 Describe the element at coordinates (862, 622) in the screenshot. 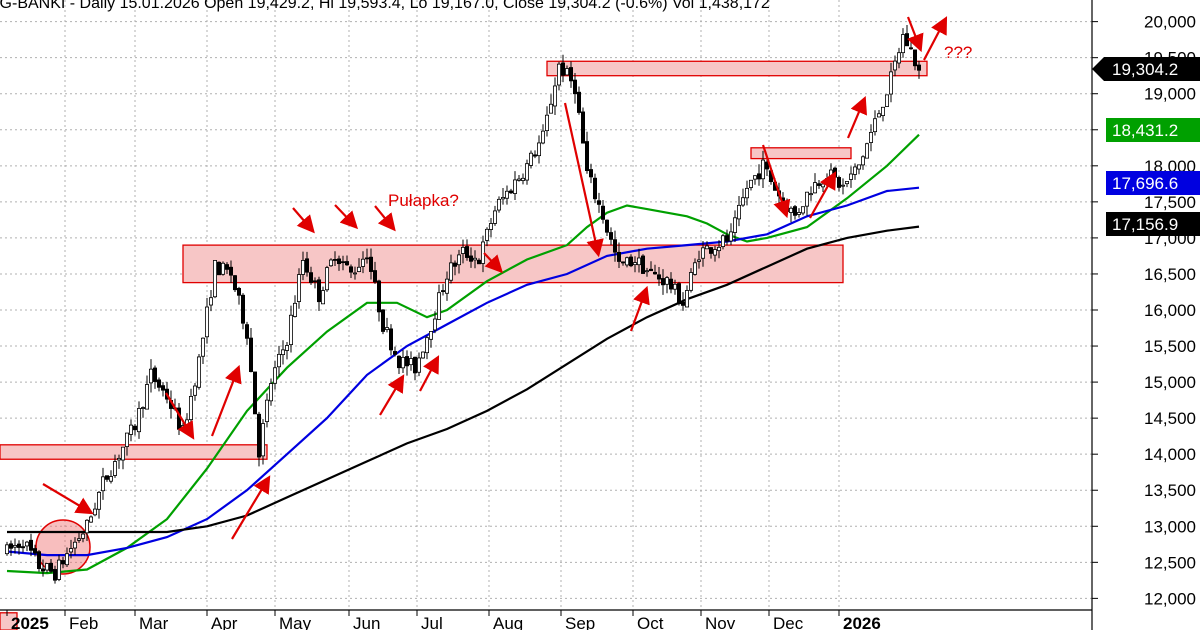

I see `x-tick-label: 2026` at that location.